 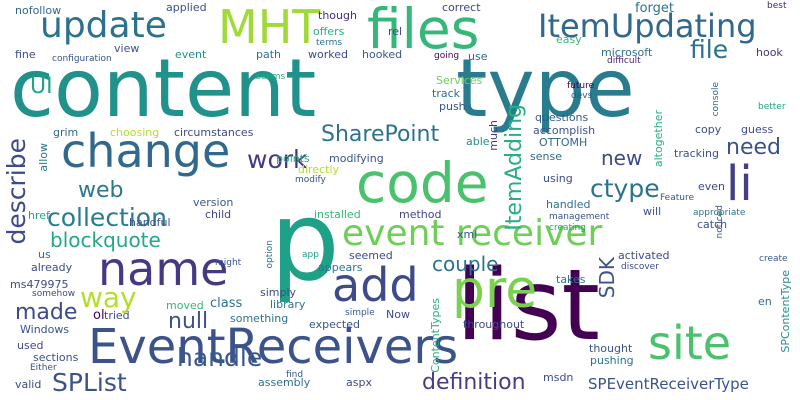 What do you see at coordinates (39, 284) in the screenshot?
I see `word: ms479975` at bounding box center [39, 284].